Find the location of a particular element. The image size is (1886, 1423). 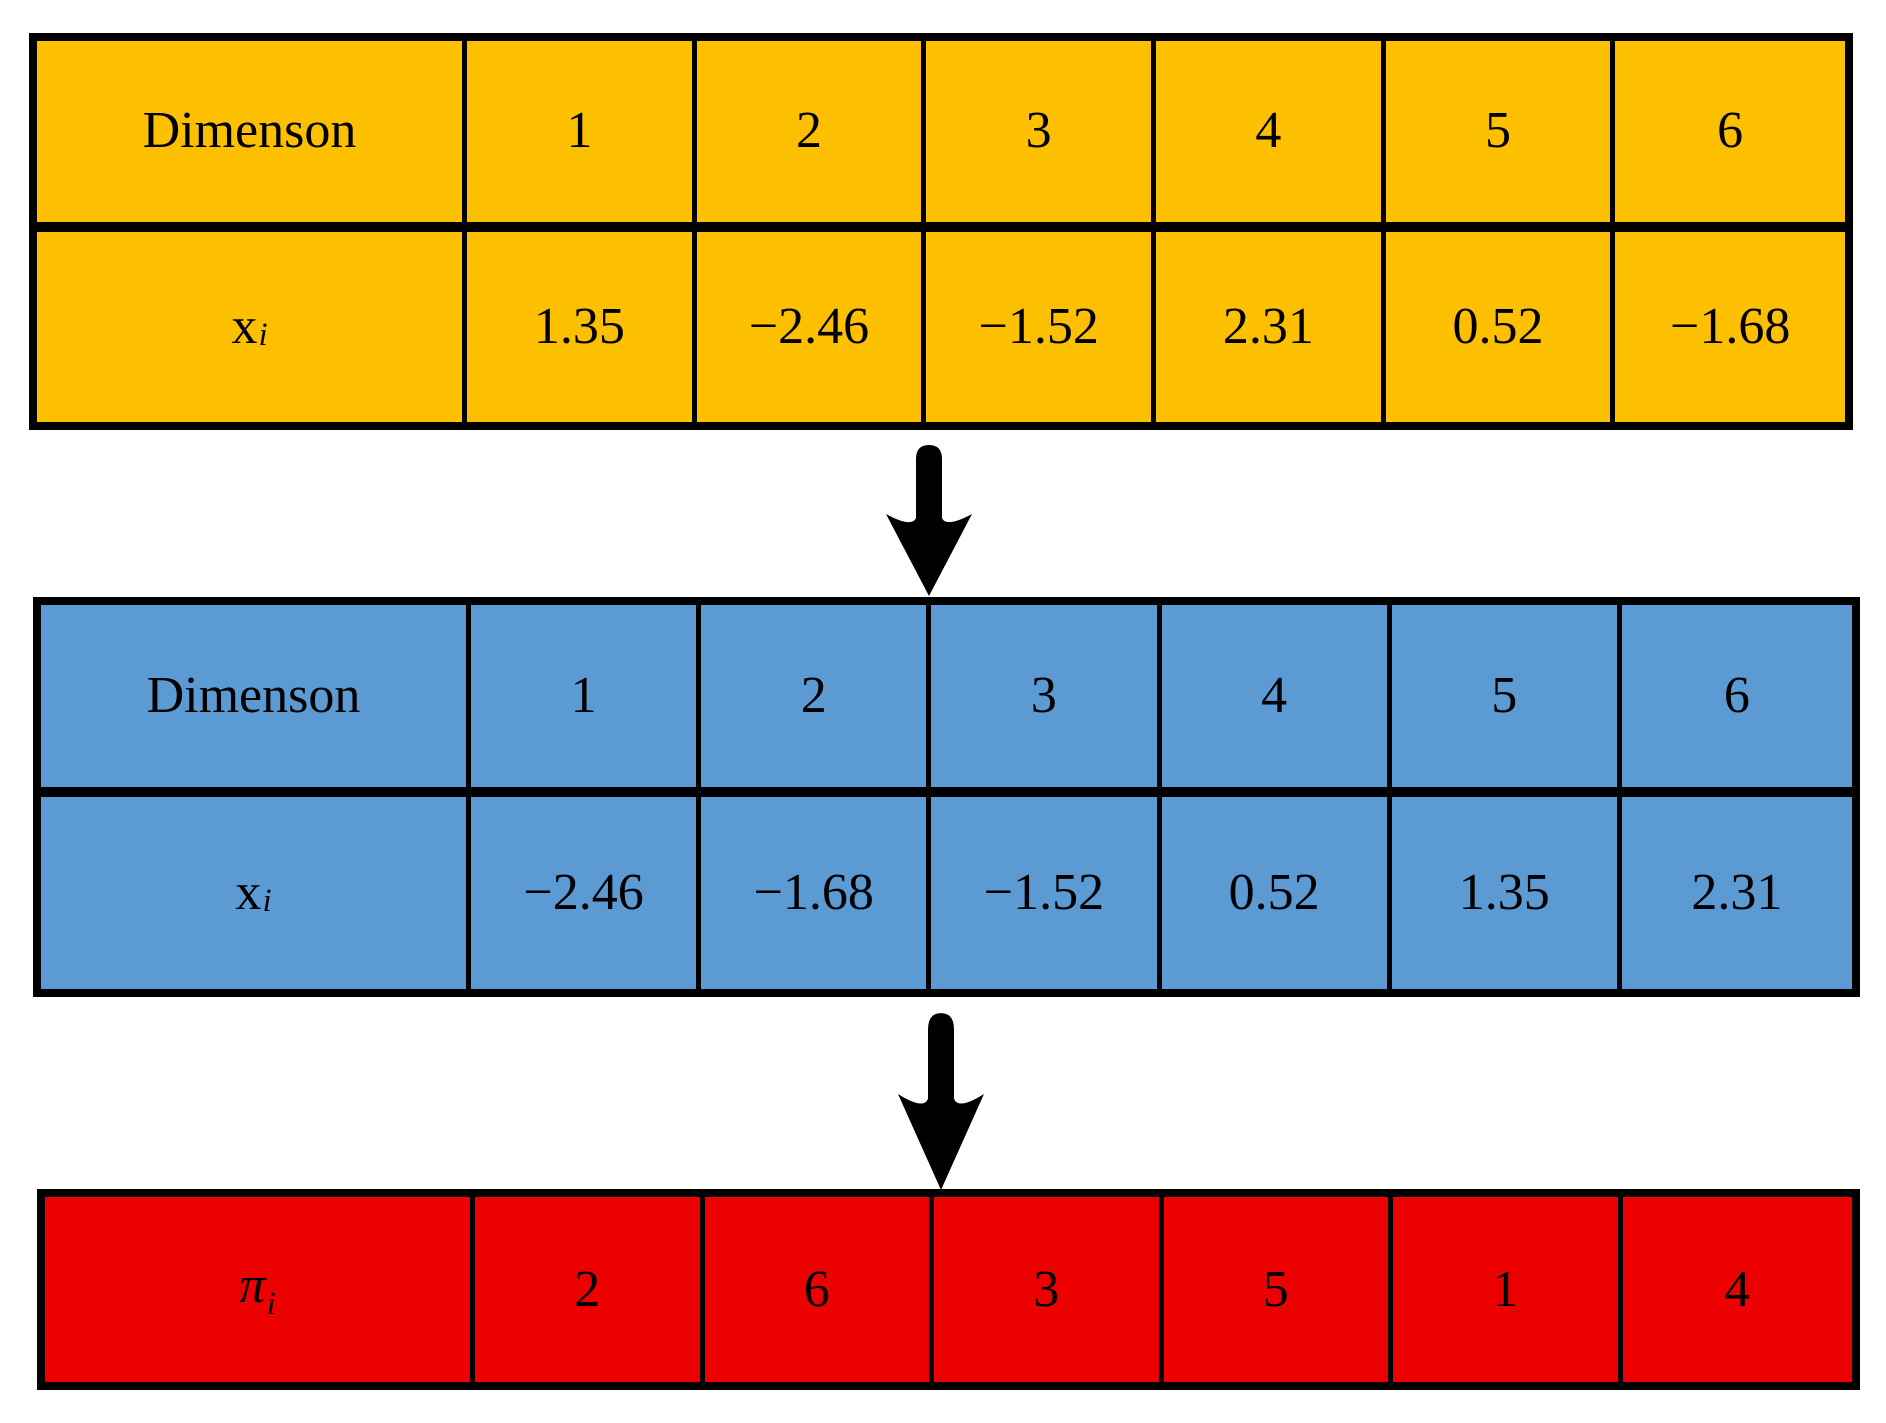

pi-row-label-cell: πi is located at coordinates (260, 1289).